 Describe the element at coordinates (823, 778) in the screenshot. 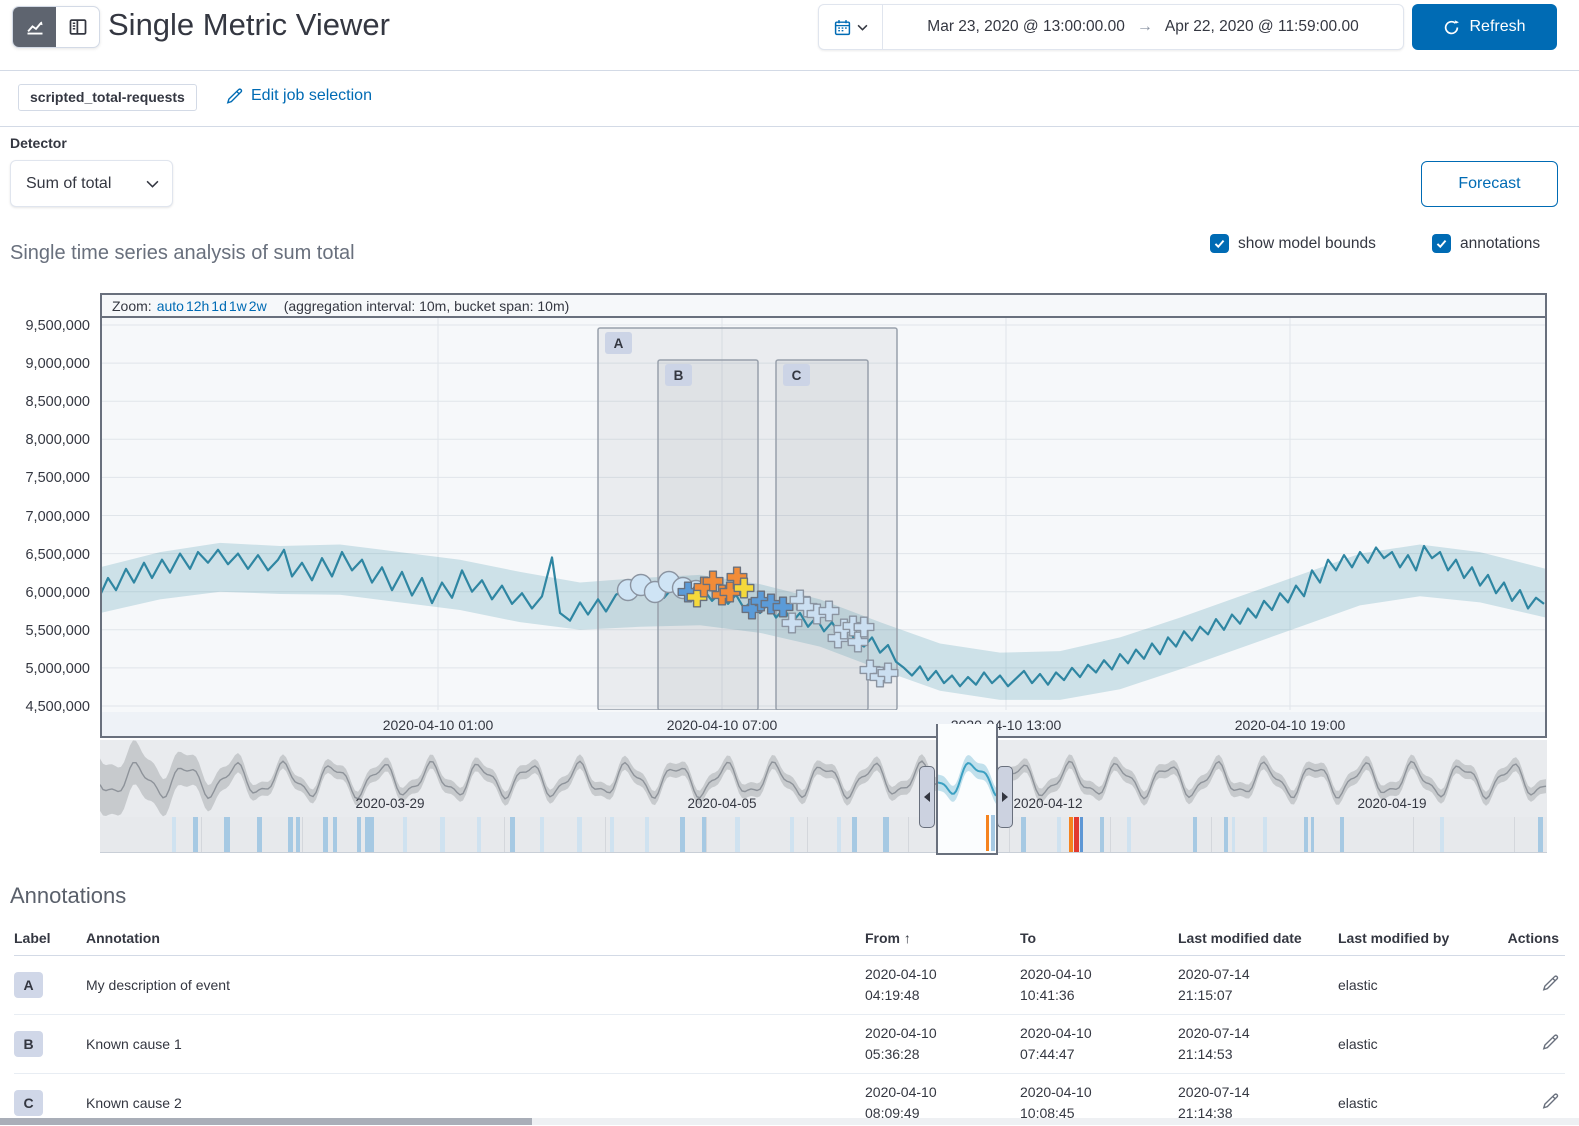

I see `context-chart: 2020-03-29 2020-04-05 2020-04-12 2020-04-19` at that location.